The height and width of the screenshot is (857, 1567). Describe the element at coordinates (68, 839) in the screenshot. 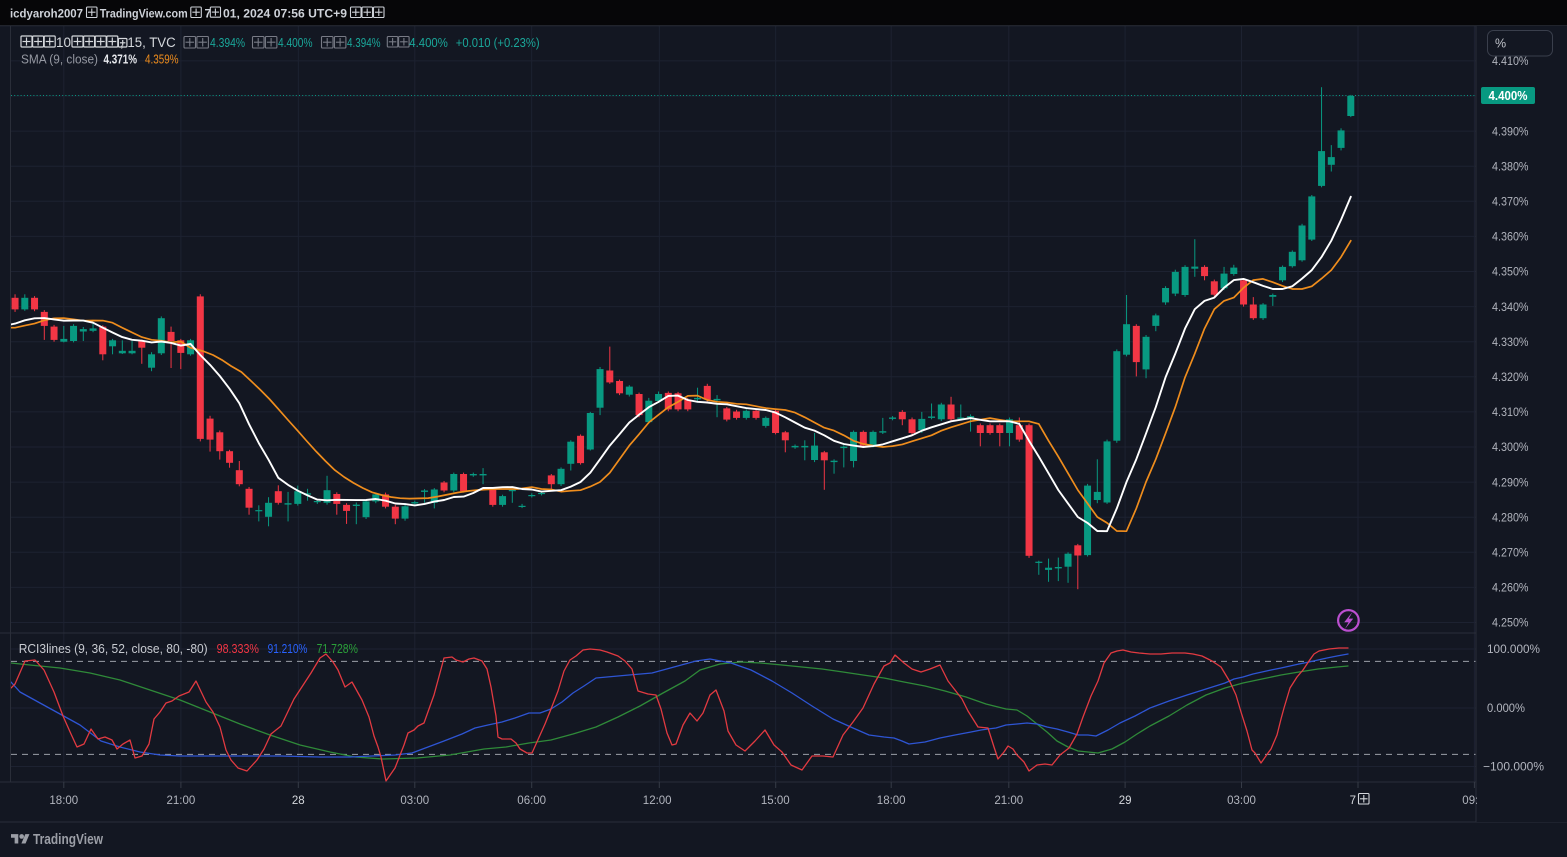

I see `svg-text: TradingView` at that location.